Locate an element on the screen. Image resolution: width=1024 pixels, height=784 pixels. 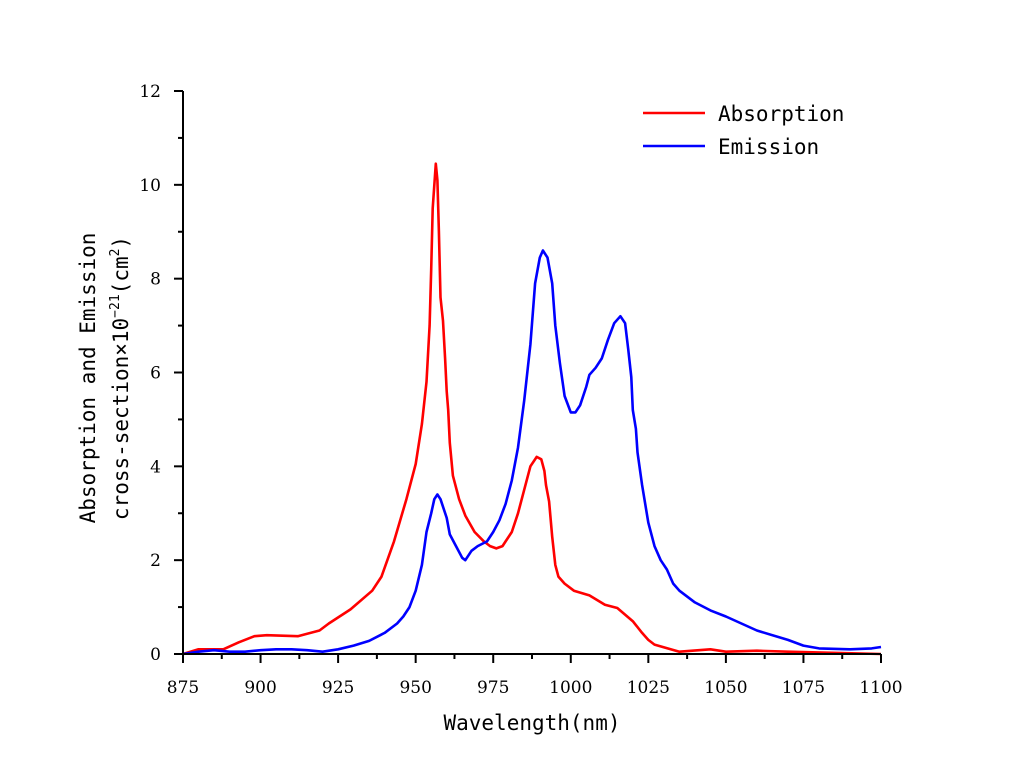
y-label-unit-exponent: 2 is located at coordinates (115, 253).